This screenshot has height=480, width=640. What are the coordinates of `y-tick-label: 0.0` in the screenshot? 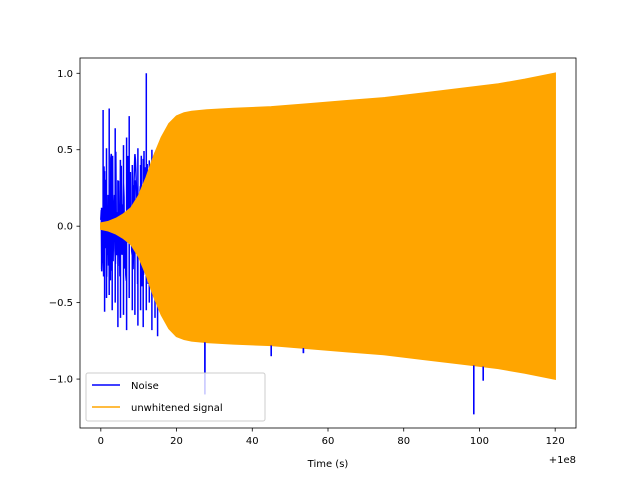 It's located at (65, 227).